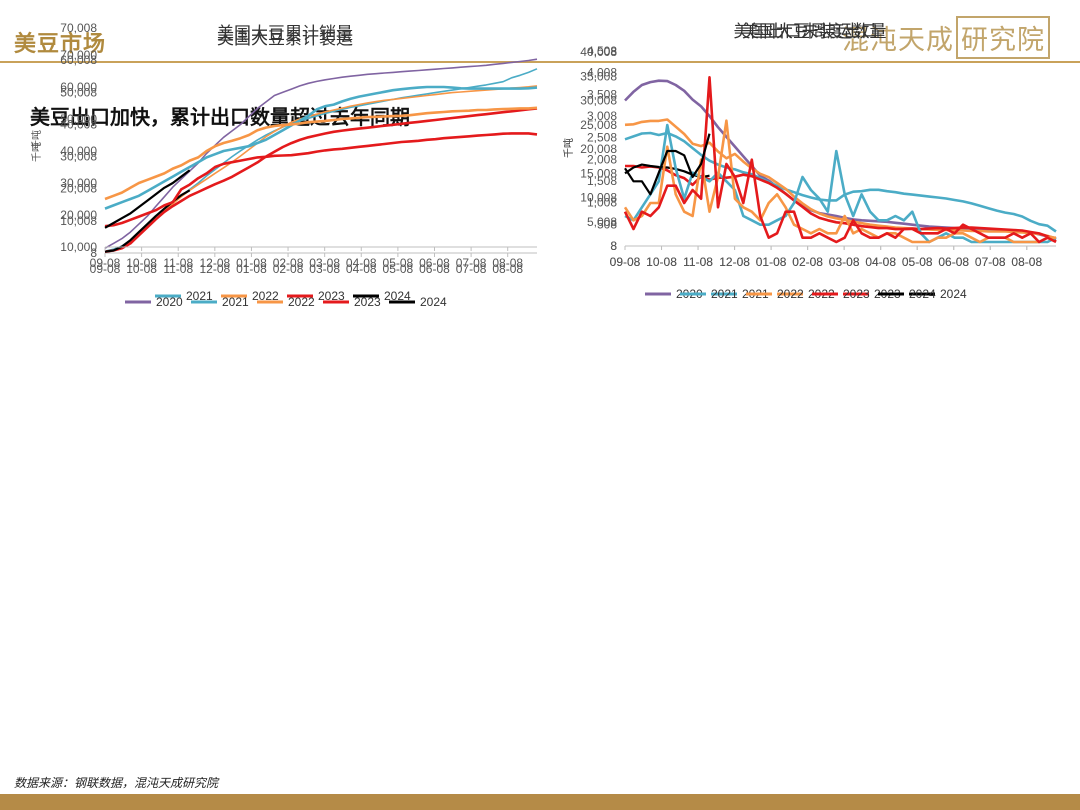 The height and width of the screenshot is (810, 1080). What do you see at coordinates (602, 138) in the screenshot?
I see `y-tick-label: 2,508` at bounding box center [602, 138].